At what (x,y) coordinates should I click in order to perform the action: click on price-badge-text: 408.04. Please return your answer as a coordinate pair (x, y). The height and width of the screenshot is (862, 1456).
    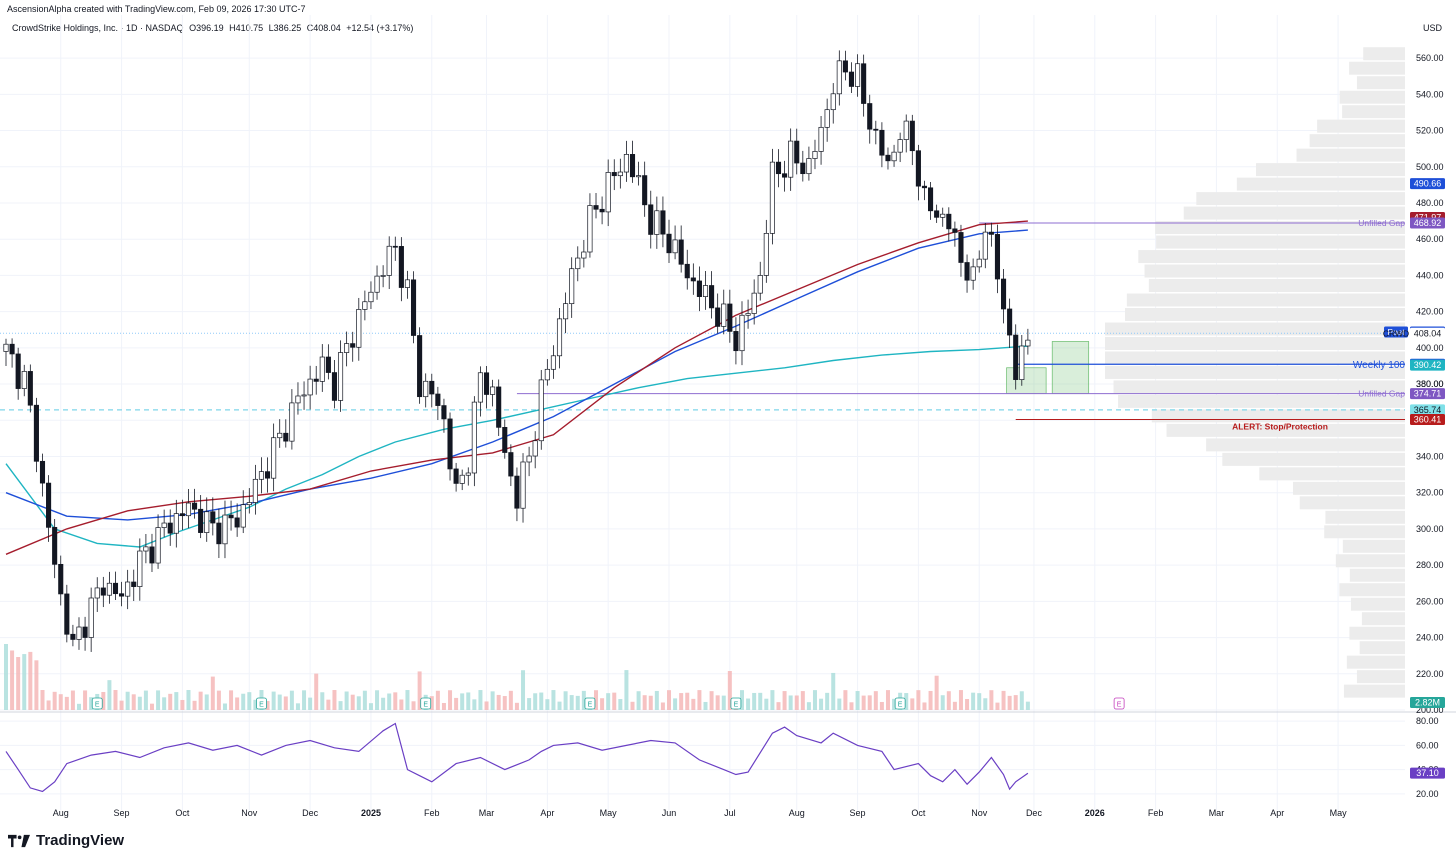
    Looking at the image, I should click on (1428, 333).